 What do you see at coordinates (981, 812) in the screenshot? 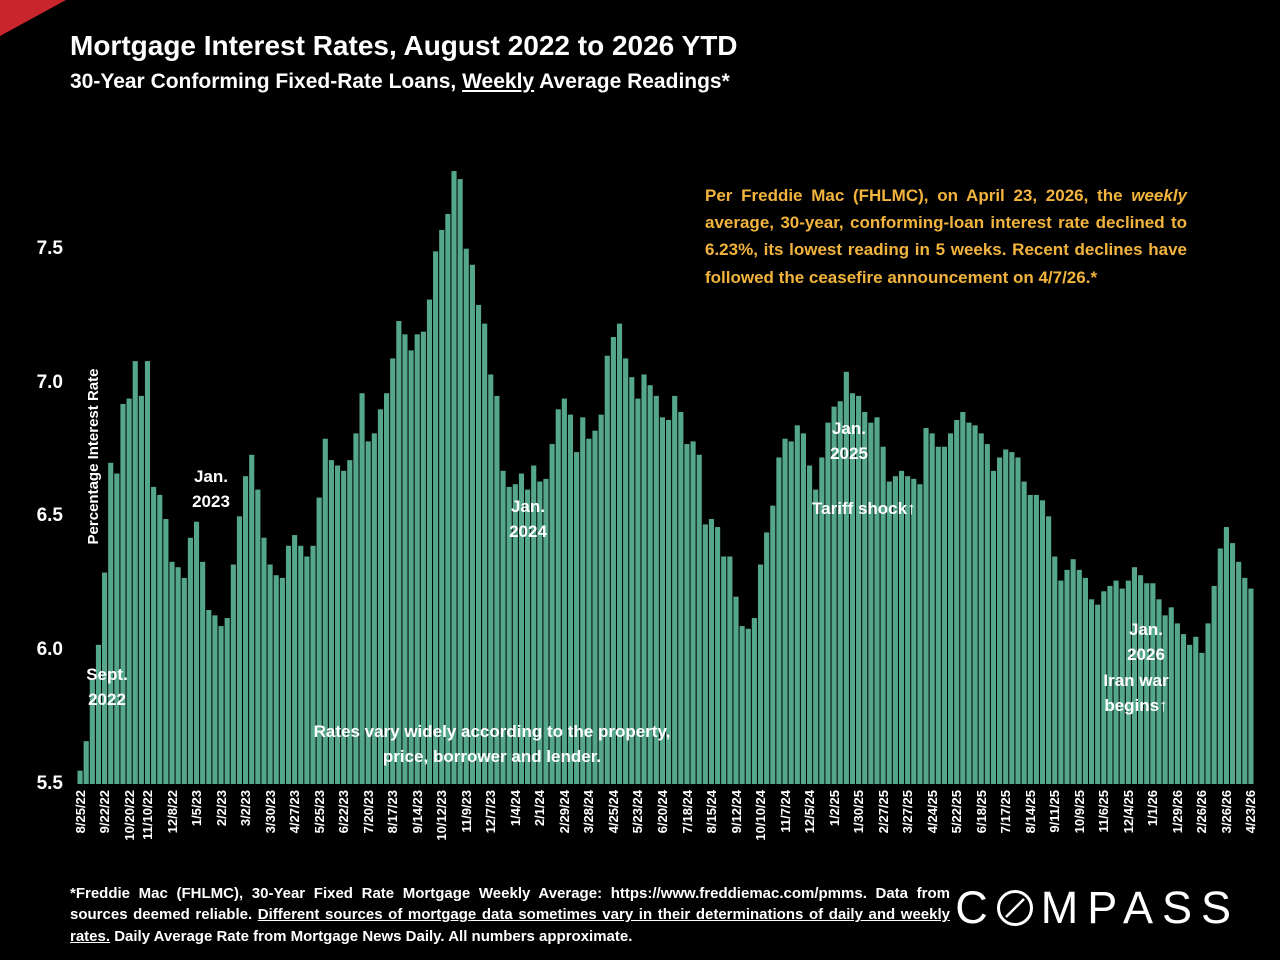
I see `x-axis-label: 6/18/25` at bounding box center [981, 812].